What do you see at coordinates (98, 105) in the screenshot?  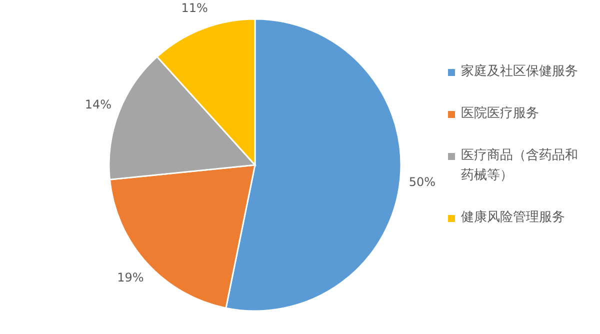 I see `data-label: 14%` at bounding box center [98, 105].